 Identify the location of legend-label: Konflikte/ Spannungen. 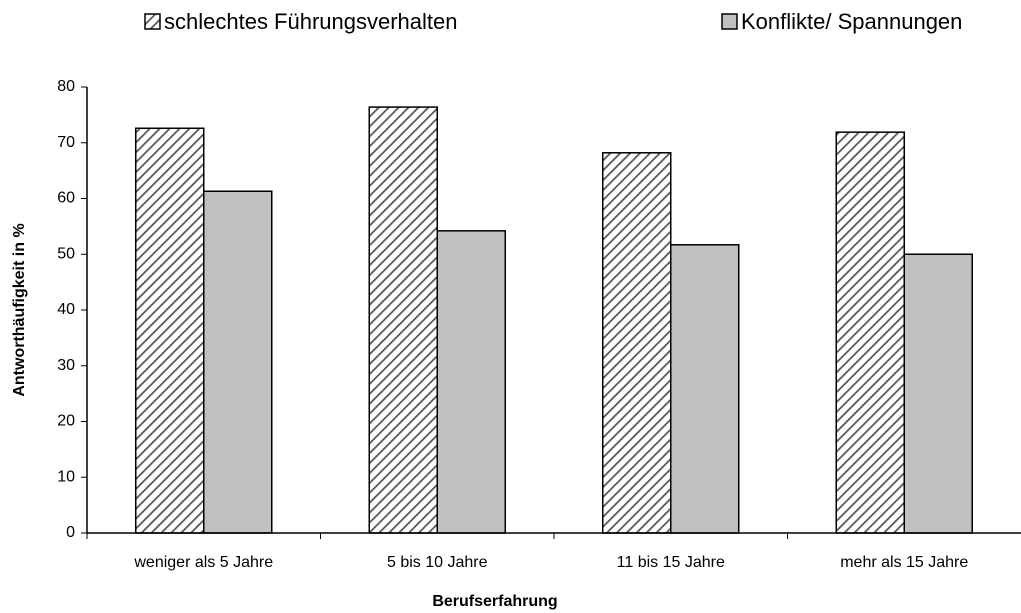
(851, 21).